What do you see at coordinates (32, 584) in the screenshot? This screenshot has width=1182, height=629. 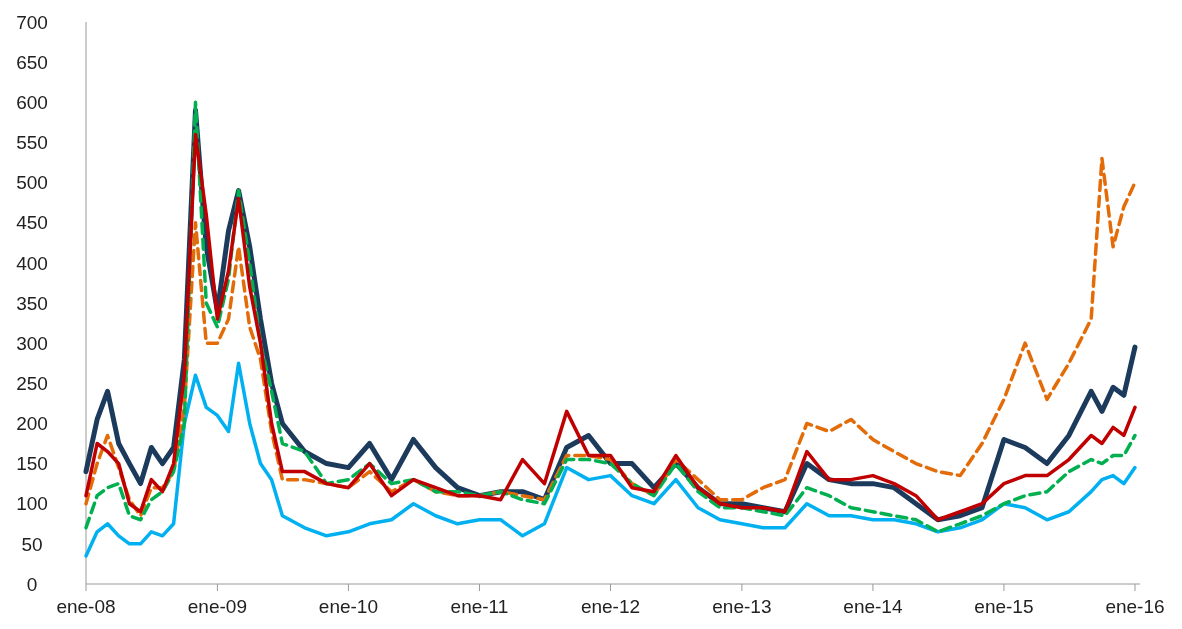 I see `y-tick-label: 0` at bounding box center [32, 584].